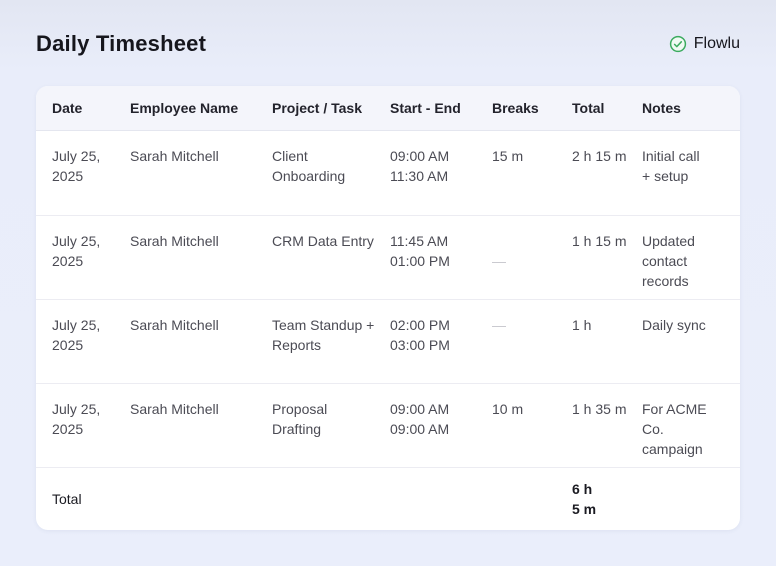 The width and height of the screenshot is (776, 566). Describe the element at coordinates (671, 166) in the screenshot. I see `cell-notes: Initial call + setup` at that location.